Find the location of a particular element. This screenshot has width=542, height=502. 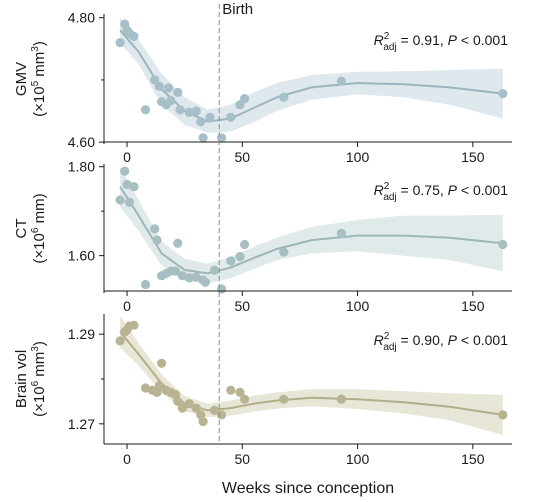

stat-rest: = 0.90, is located at coordinates (422, 340).